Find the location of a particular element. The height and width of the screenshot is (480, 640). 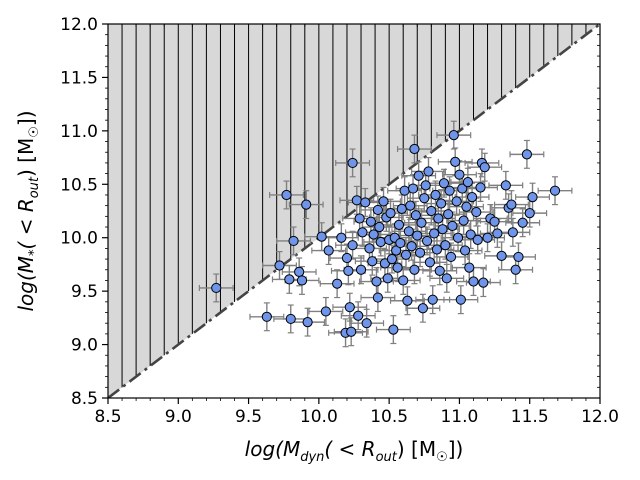

y-tick-label: 10.0 is located at coordinates (79, 239).